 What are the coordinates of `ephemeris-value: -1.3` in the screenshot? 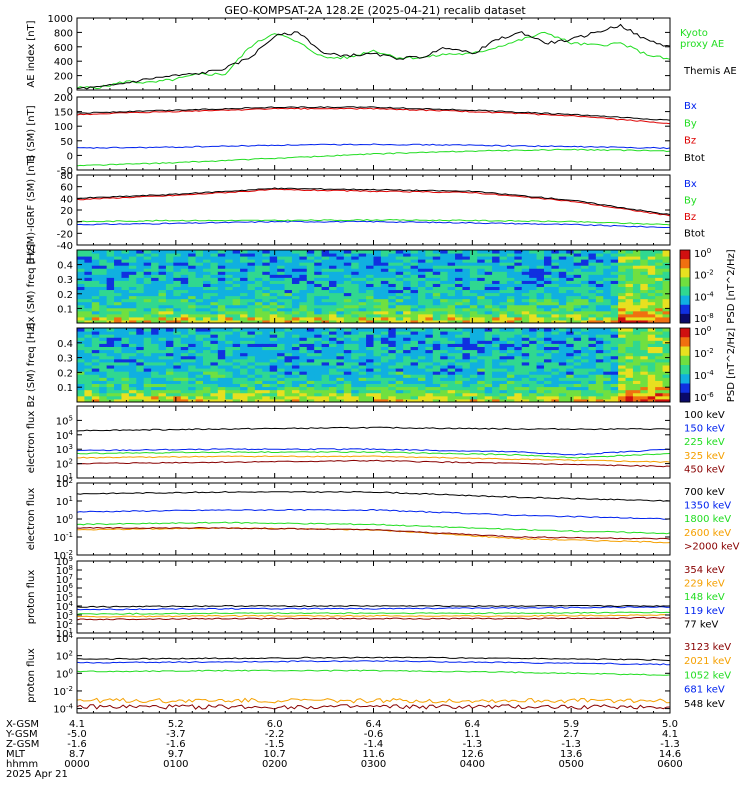 It's located at (473, 744).